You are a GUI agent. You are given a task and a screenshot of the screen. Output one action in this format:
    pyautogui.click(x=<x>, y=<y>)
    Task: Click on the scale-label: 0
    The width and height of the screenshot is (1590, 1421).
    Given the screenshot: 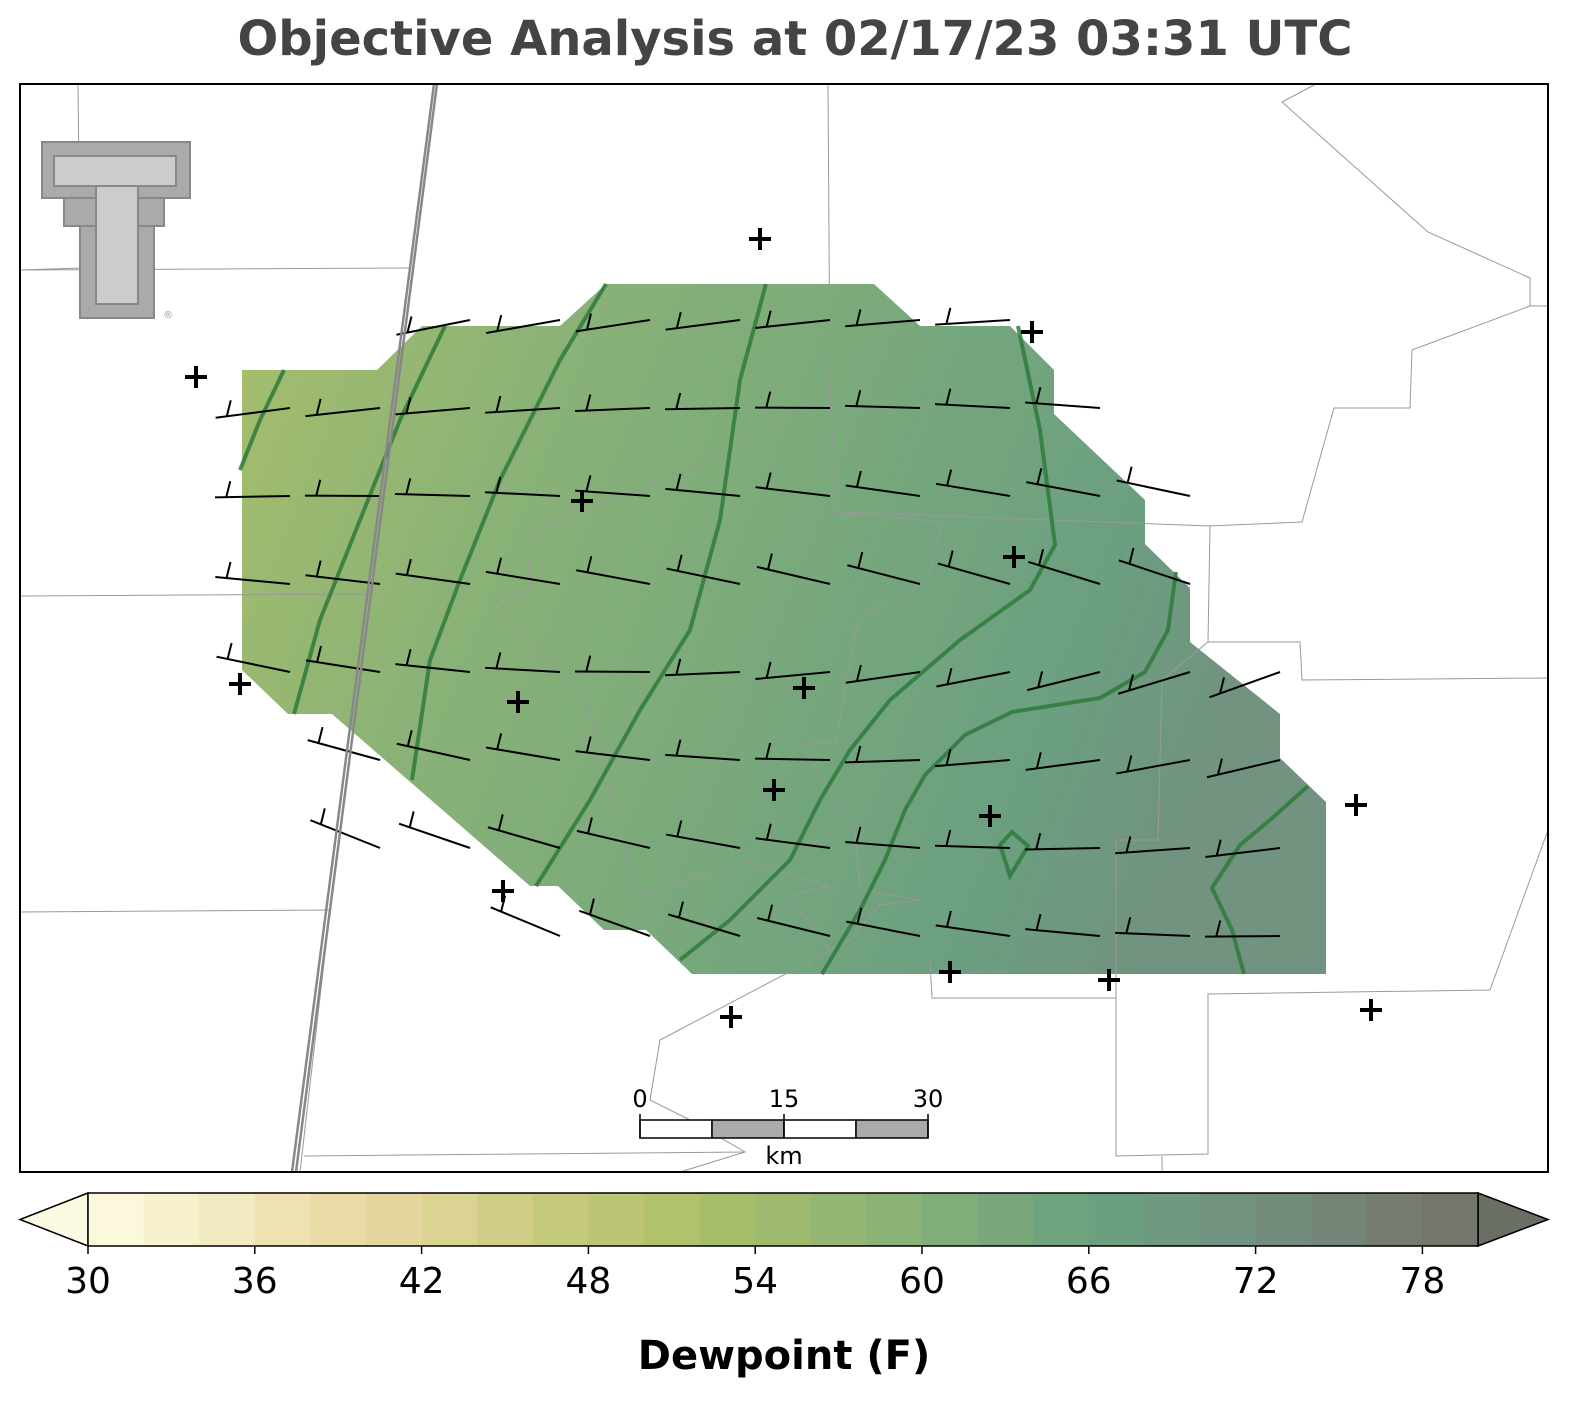 What is the action you would take?
    pyautogui.click(x=639, y=1099)
    